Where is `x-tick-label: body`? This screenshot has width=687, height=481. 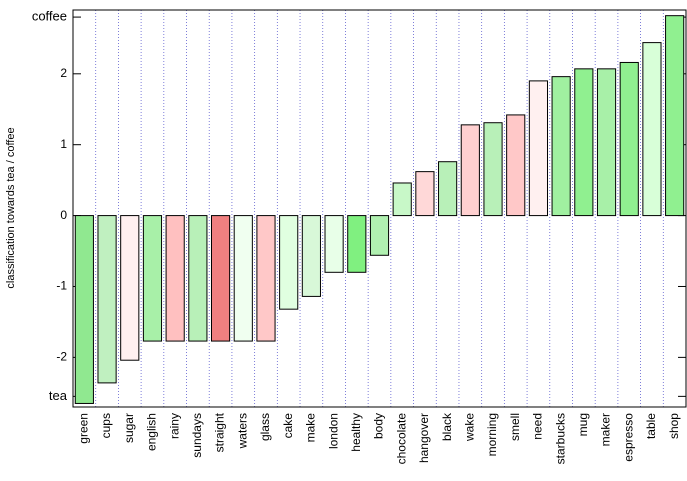
x-tick-label: body is located at coordinates (379, 426).